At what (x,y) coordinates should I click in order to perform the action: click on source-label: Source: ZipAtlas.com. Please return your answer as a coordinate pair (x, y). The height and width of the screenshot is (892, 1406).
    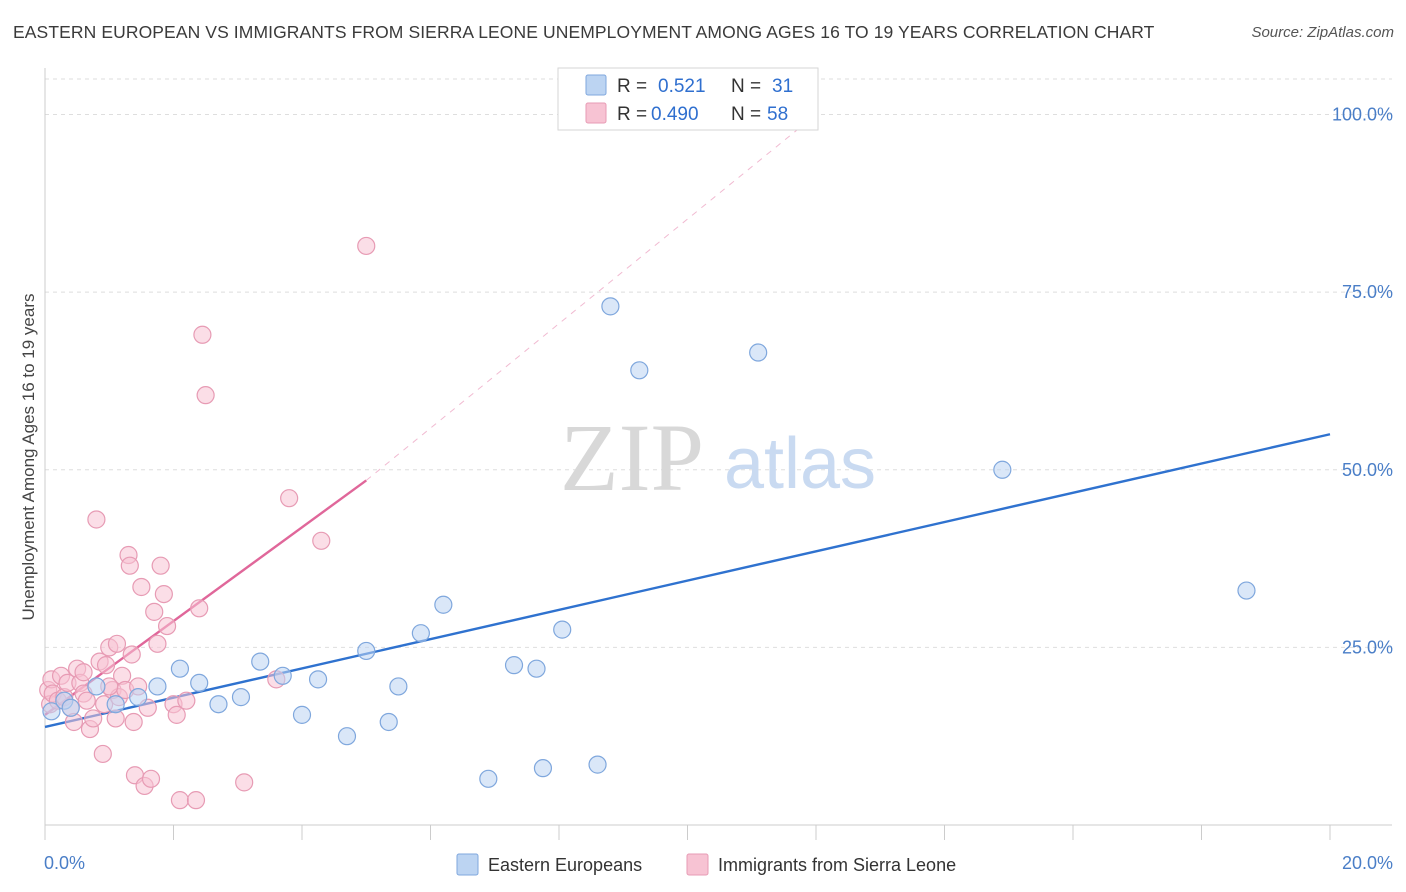
    Looking at the image, I should click on (1322, 32).